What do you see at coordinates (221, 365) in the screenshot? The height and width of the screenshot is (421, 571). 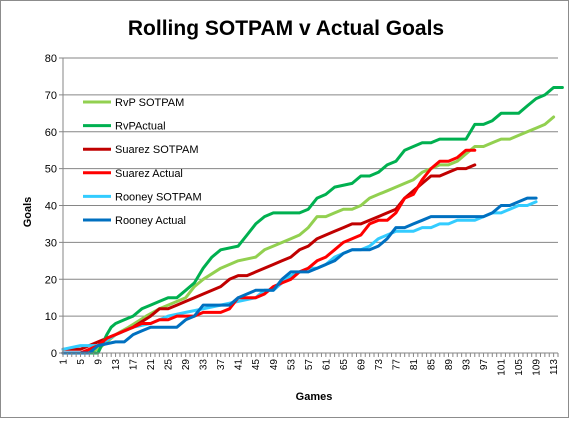 I see `x-tick-label: 37` at bounding box center [221, 365].